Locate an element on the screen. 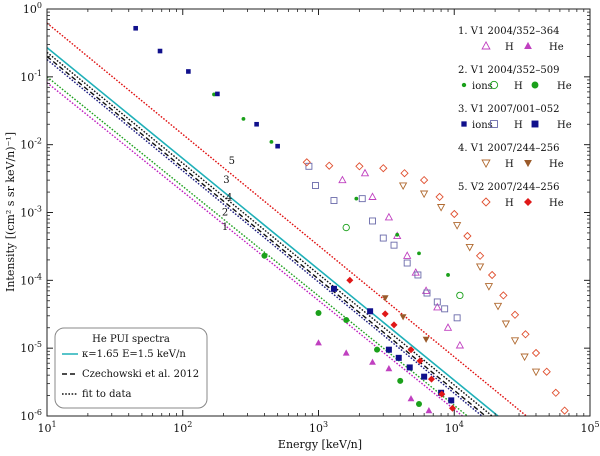 The image size is (600, 456). legend-box-entry: fit to data is located at coordinates (106, 394).